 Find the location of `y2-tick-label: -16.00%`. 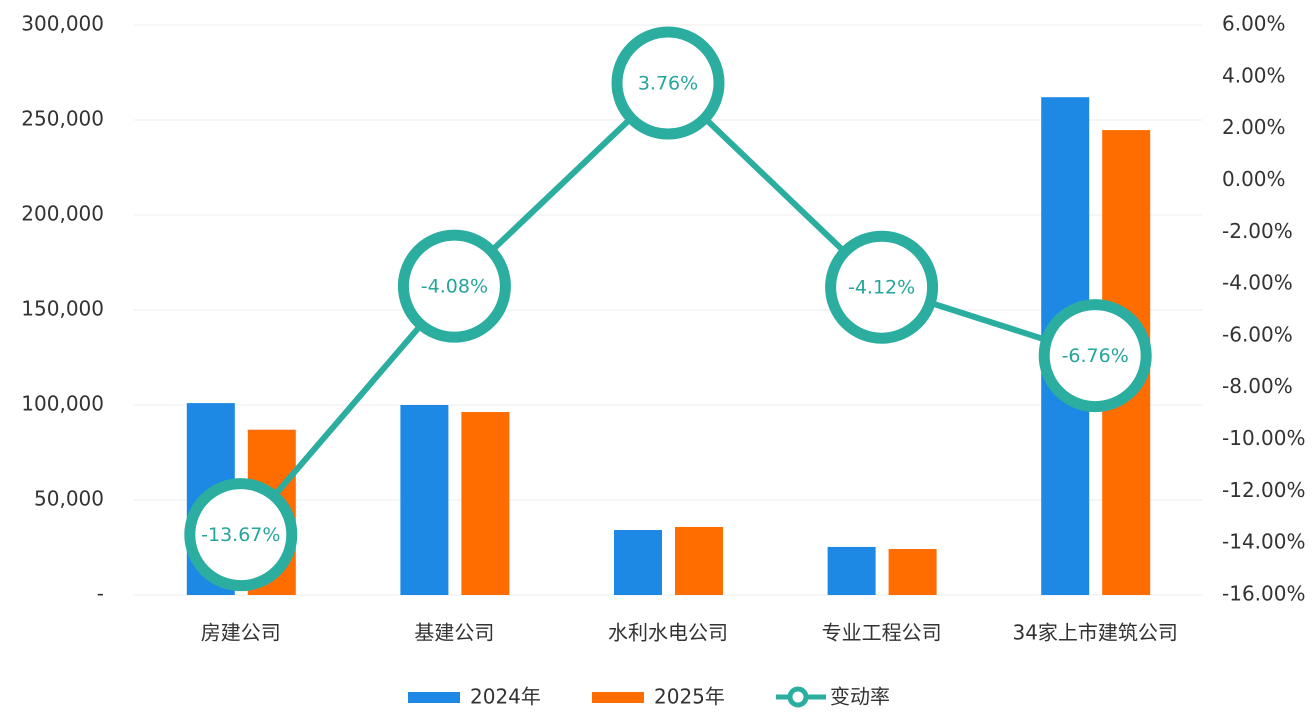

y2-tick-label: -16.00% is located at coordinates (1263, 594).